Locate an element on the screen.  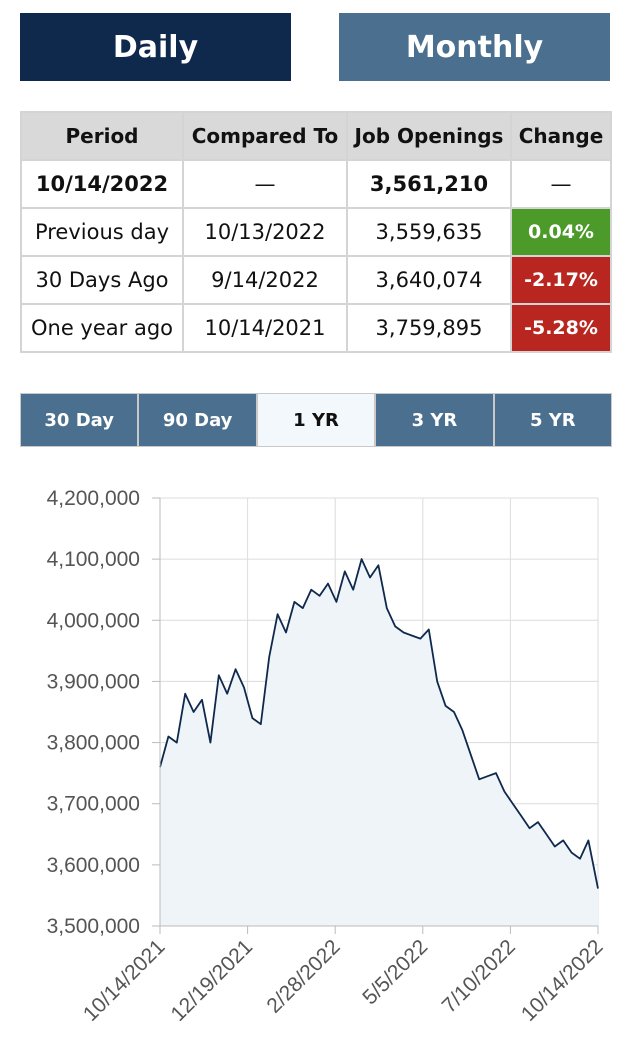
y-tick-label: 3,500,000 is located at coordinates (93, 926).